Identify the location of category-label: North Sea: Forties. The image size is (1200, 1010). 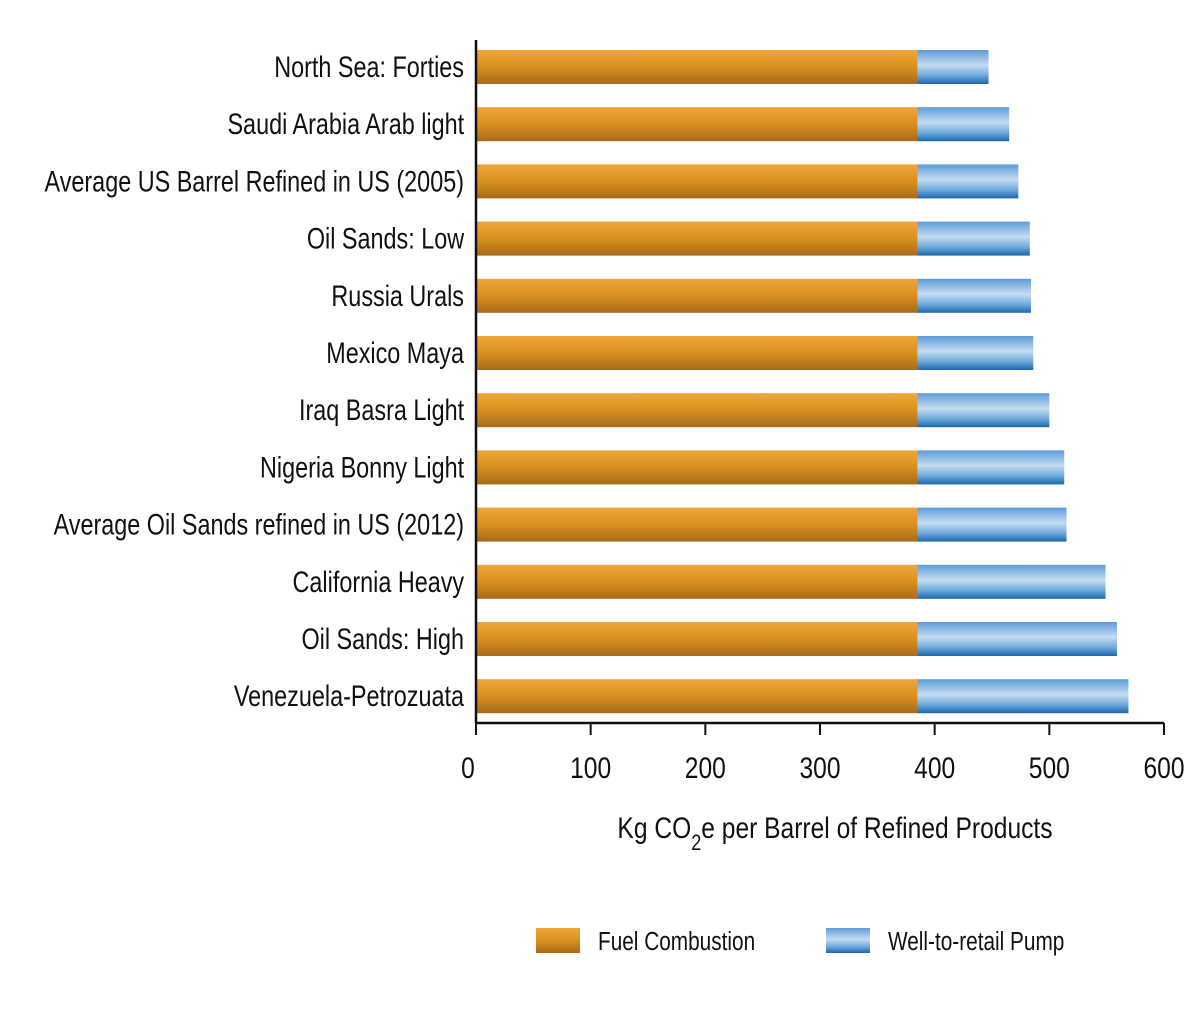
(369, 66).